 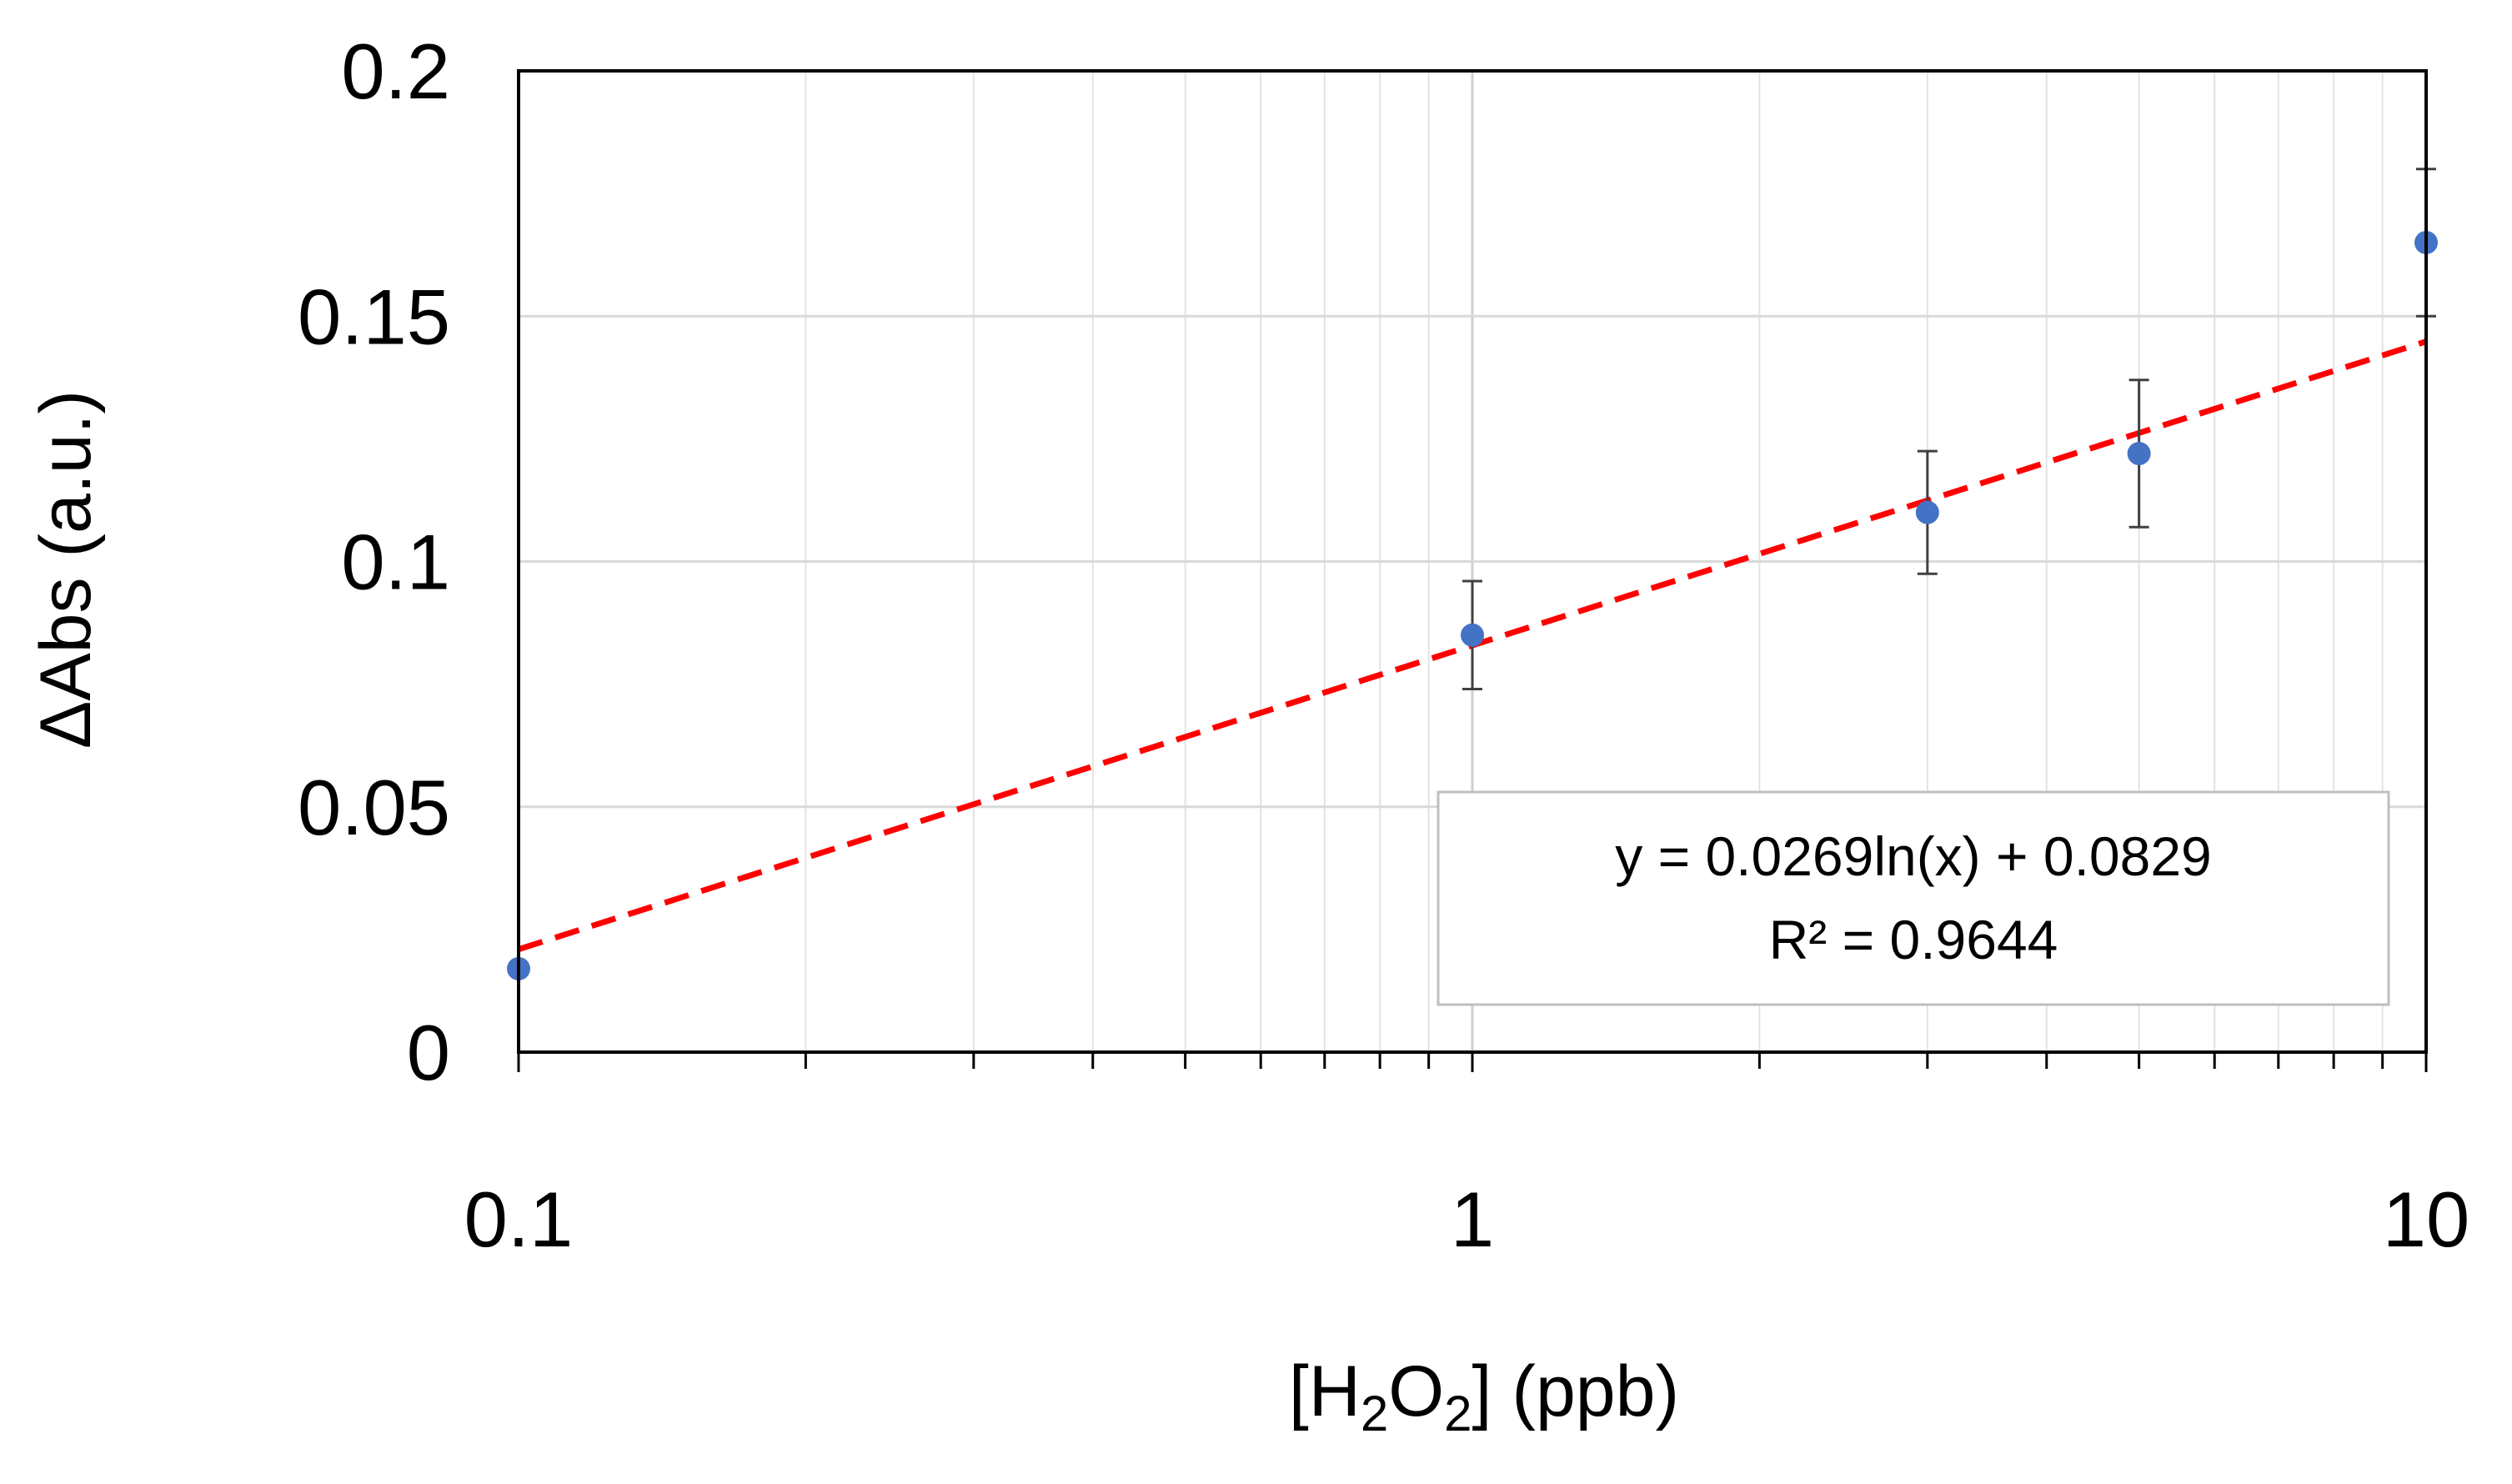 I want to click on x-axis-title-subscript-1: 2, so click(x=1374, y=1413).